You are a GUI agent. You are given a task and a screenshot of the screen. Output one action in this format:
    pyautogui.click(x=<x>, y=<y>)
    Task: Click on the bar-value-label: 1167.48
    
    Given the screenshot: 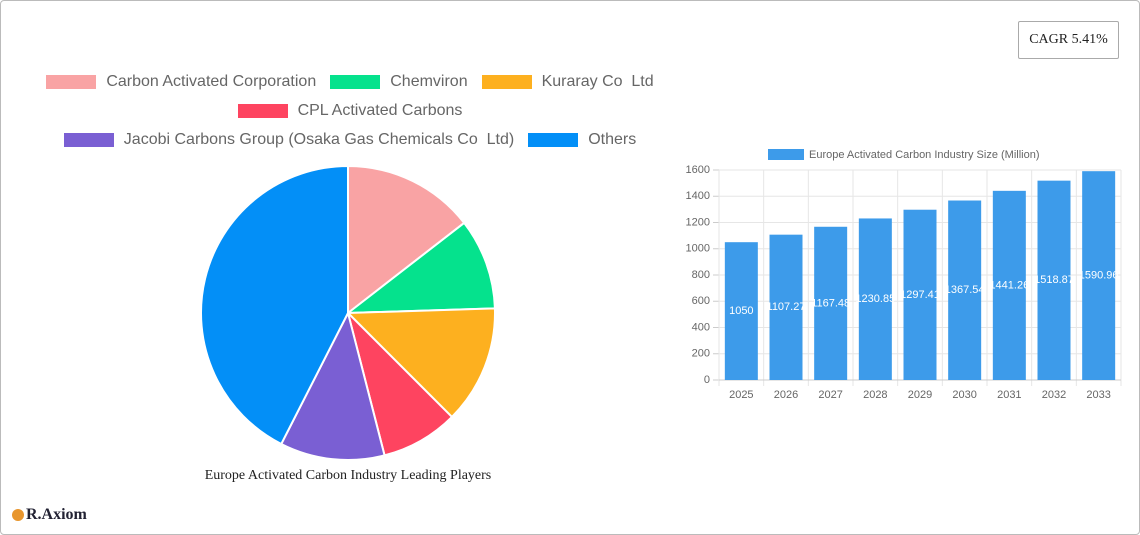 What is the action you would take?
    pyautogui.click(x=830, y=303)
    